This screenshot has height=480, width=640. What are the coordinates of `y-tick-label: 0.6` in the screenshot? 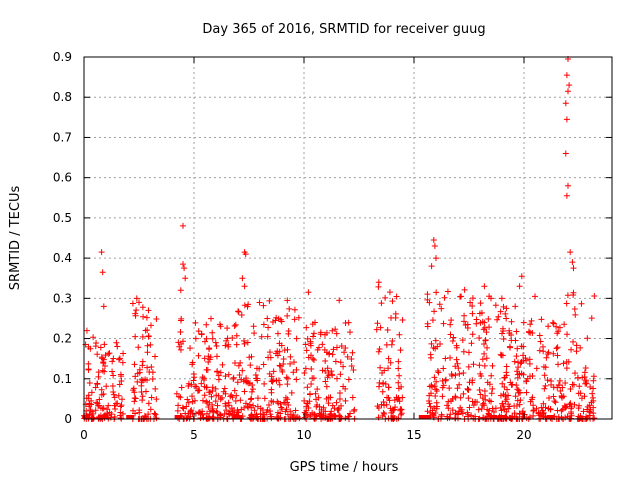 It's located at (62, 178).